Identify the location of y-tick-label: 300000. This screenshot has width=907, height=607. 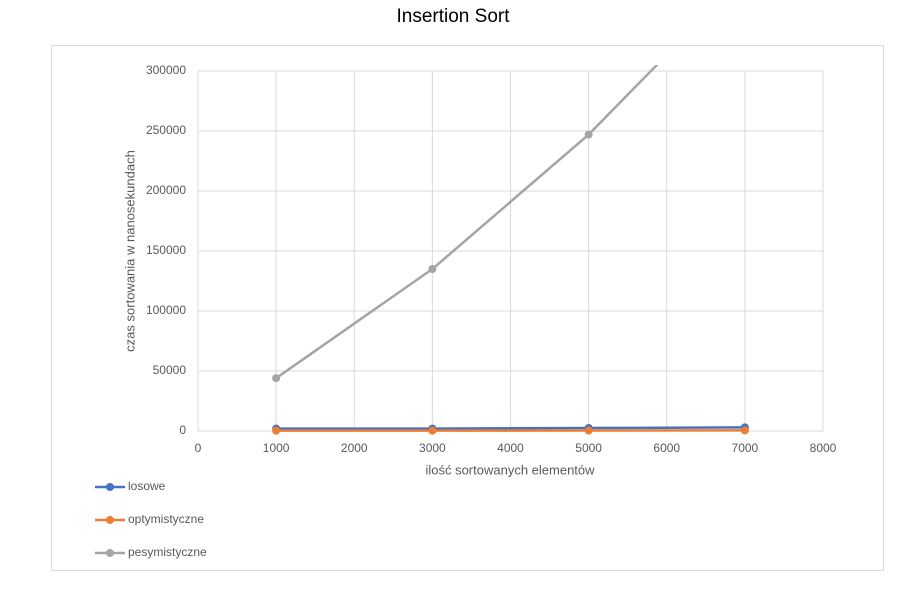
(166, 70).